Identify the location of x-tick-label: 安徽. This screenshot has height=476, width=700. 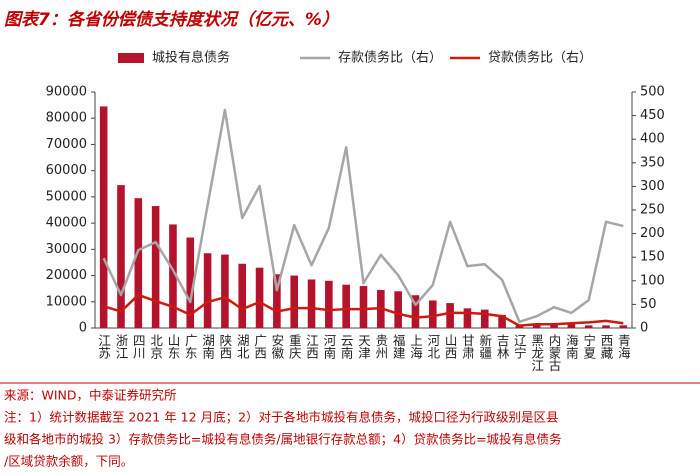
(276, 346).